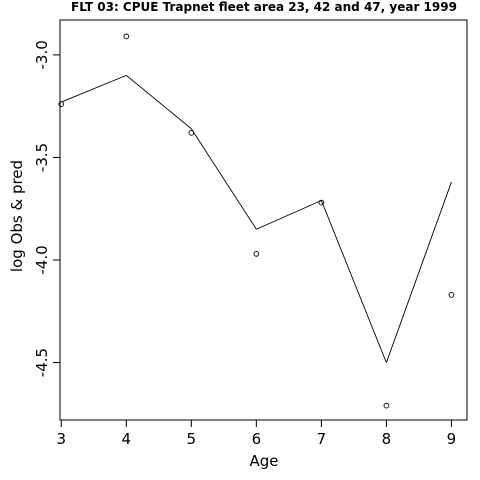  Describe the element at coordinates (322, 439) in the screenshot. I see `x-tick-label: 7` at that location.